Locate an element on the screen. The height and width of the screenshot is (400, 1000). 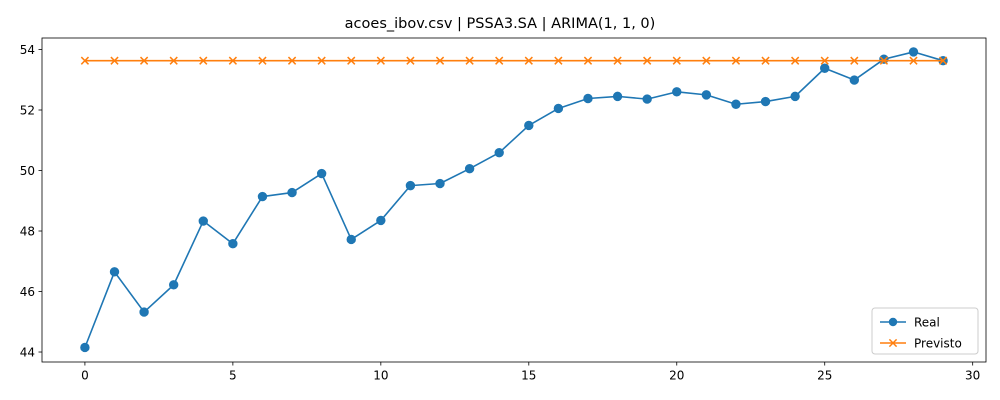
legend-label-real: Real is located at coordinates (927, 322).